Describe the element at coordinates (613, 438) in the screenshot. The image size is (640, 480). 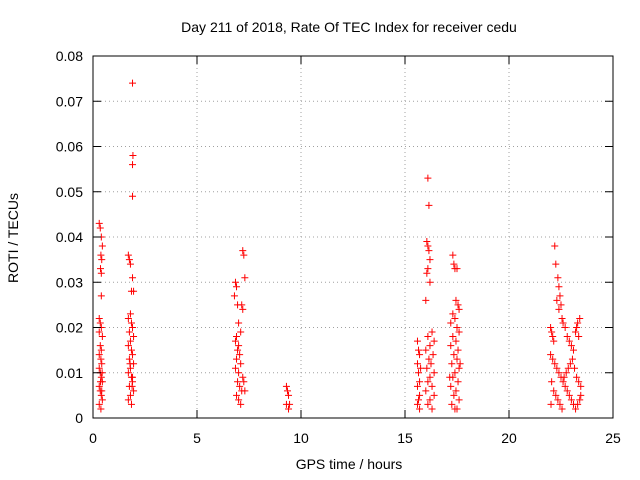
I see `x-tick-label: 25` at that location.